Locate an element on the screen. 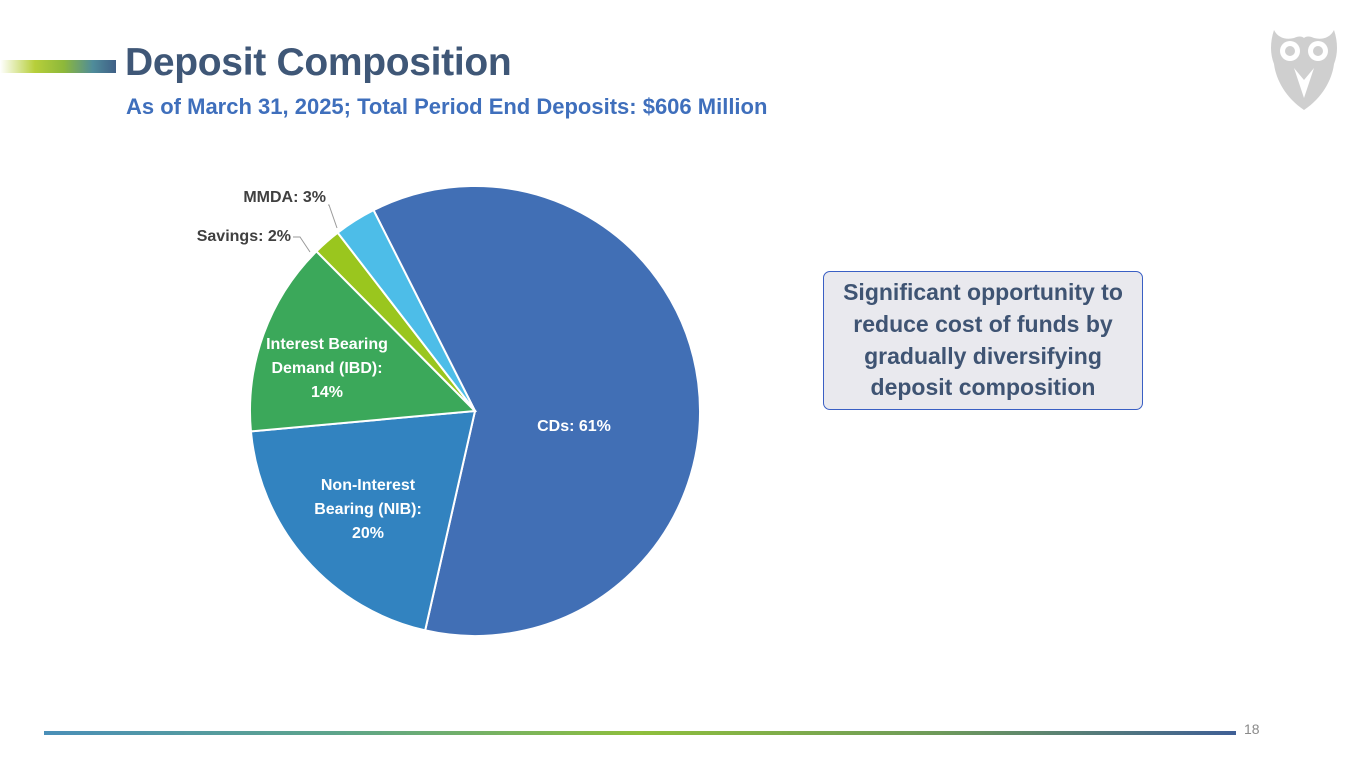 This screenshot has height=768, width=1365. pie-label-interest-bearing-demand-ibd: Interest Bearing Demand (IBD): 14% is located at coordinates (327, 368).